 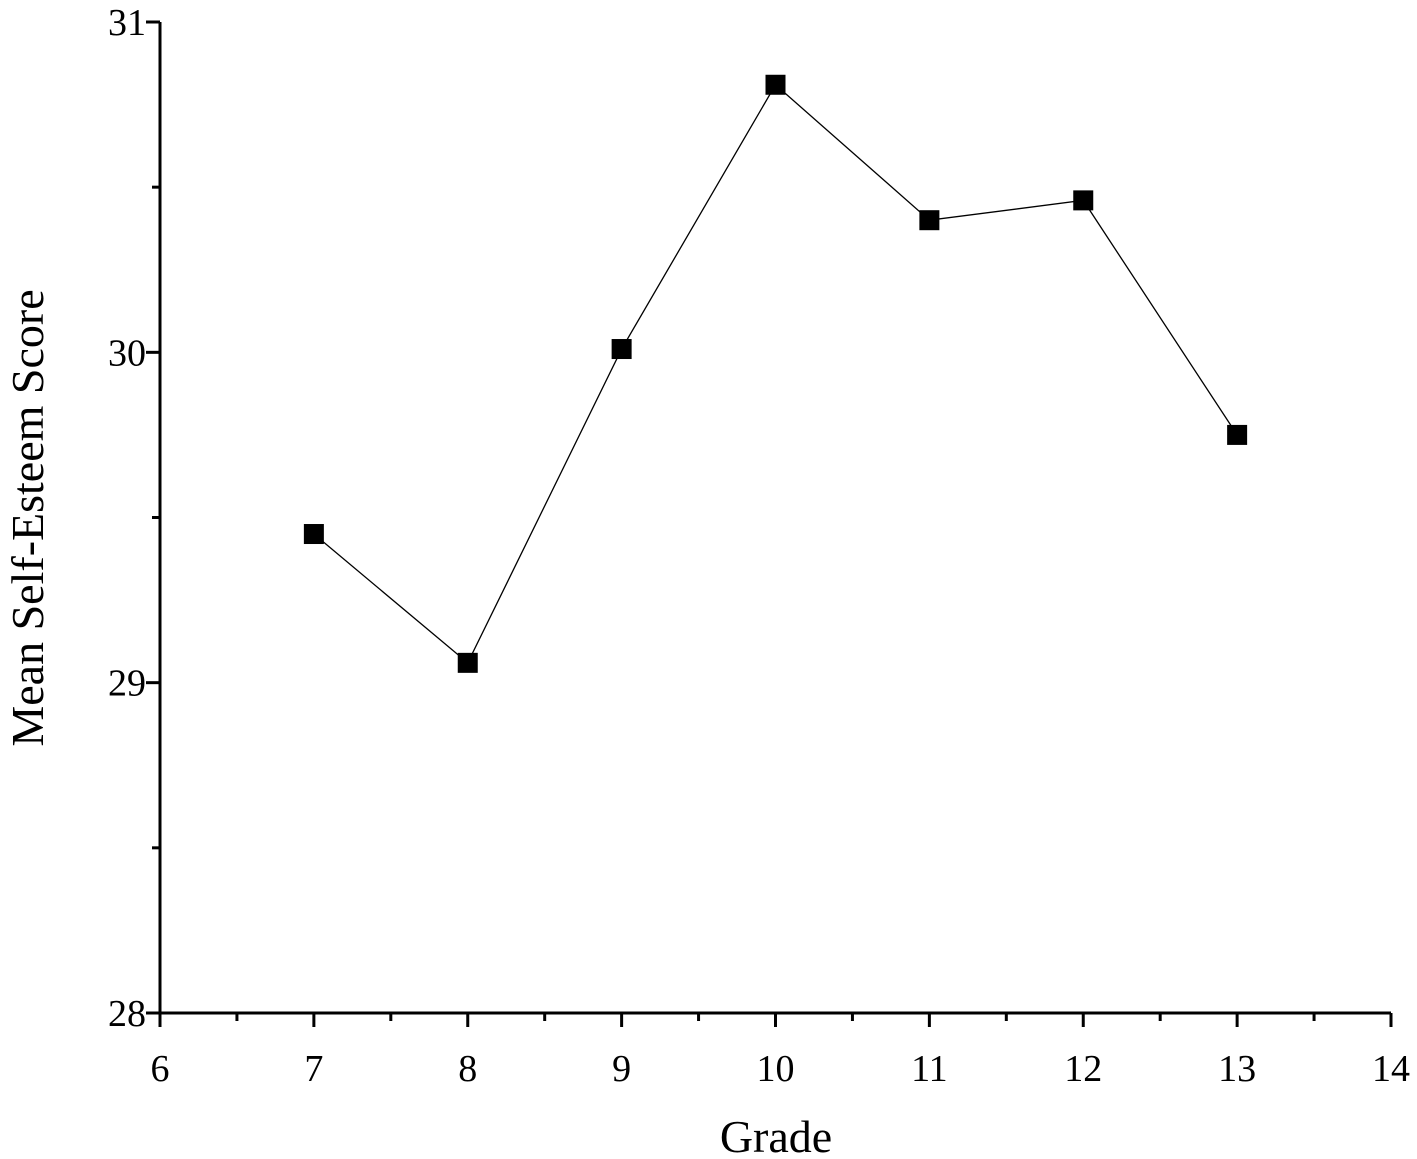 I want to click on x-axis-title: Grade, so click(x=776, y=1135).